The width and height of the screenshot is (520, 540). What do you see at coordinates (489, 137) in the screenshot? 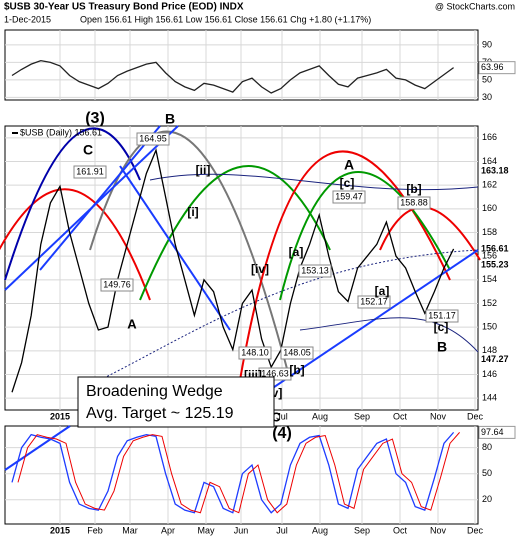
I see `y-tick-label: 166` at bounding box center [489, 137].